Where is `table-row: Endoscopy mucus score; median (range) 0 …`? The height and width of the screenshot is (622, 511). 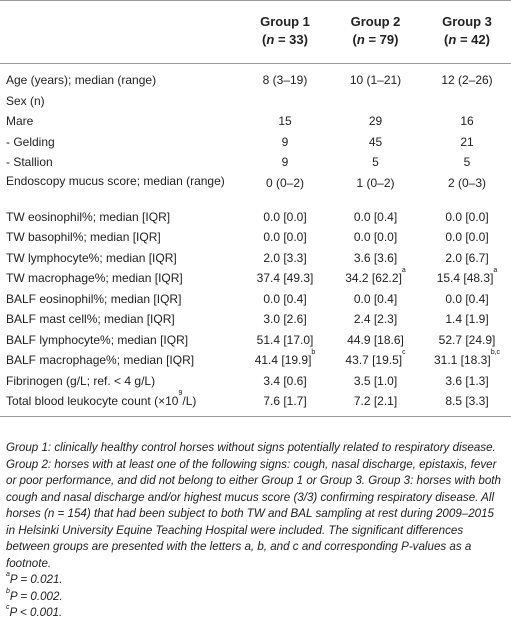
table-row: Endoscopy mucus score; median (range) 0 … is located at coordinates (255, 190).